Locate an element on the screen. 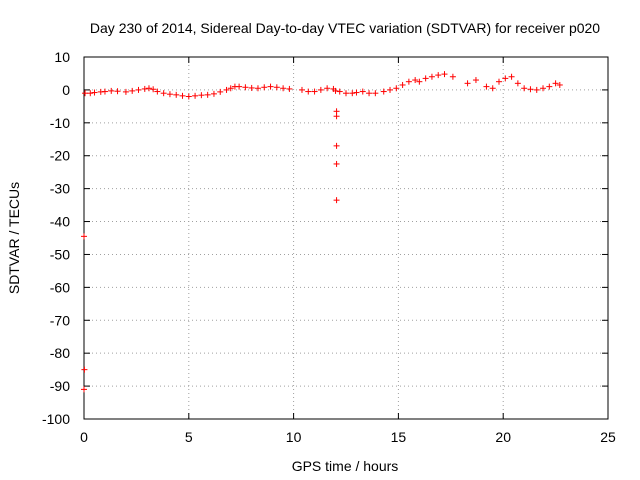 The image size is (640, 480). y-tick-label: -20 is located at coordinates (60, 156).